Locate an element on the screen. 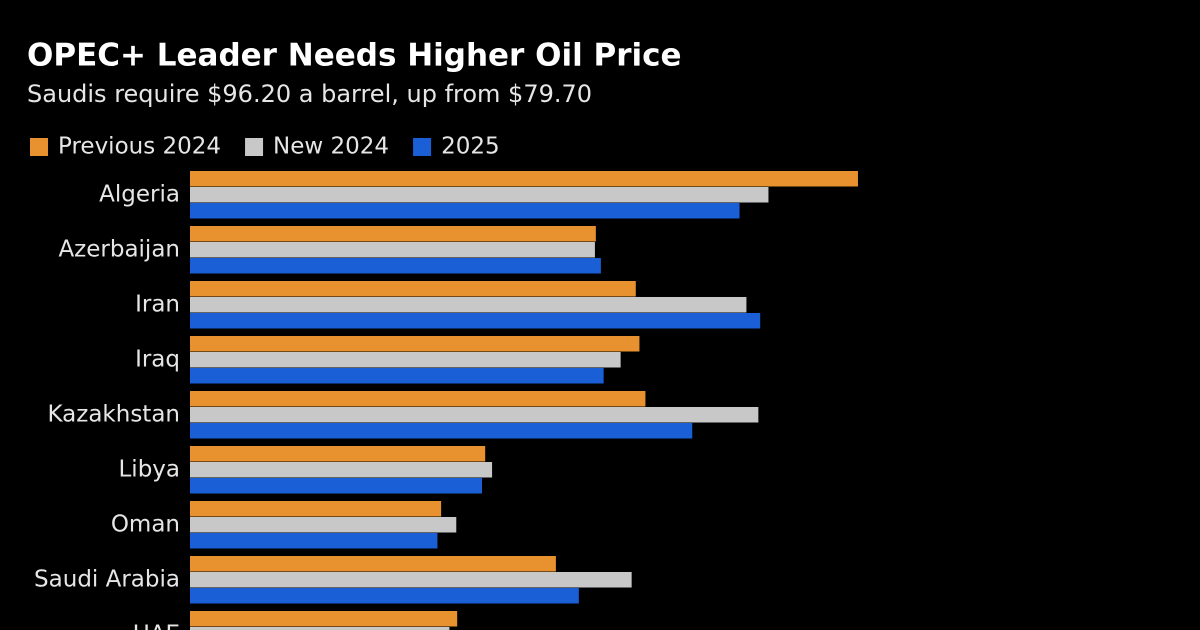 Image resolution: width=1200 pixels, height=630 pixels. y-tick-label: Libya is located at coordinates (149, 470).